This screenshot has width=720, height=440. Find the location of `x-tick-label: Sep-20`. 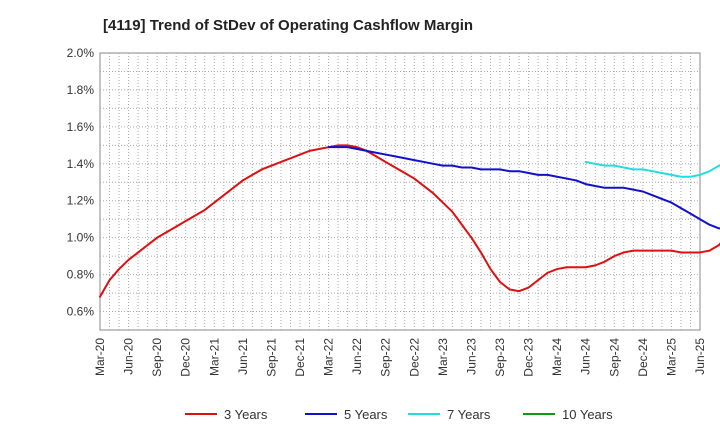

x-tick-label: Sep-20 is located at coordinates (157, 357).